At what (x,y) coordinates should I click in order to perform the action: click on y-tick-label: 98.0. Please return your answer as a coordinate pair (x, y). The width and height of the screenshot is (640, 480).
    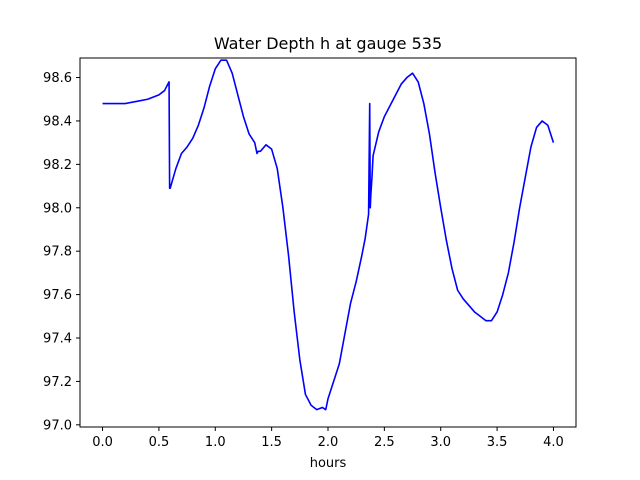
    Looking at the image, I should click on (57, 208).